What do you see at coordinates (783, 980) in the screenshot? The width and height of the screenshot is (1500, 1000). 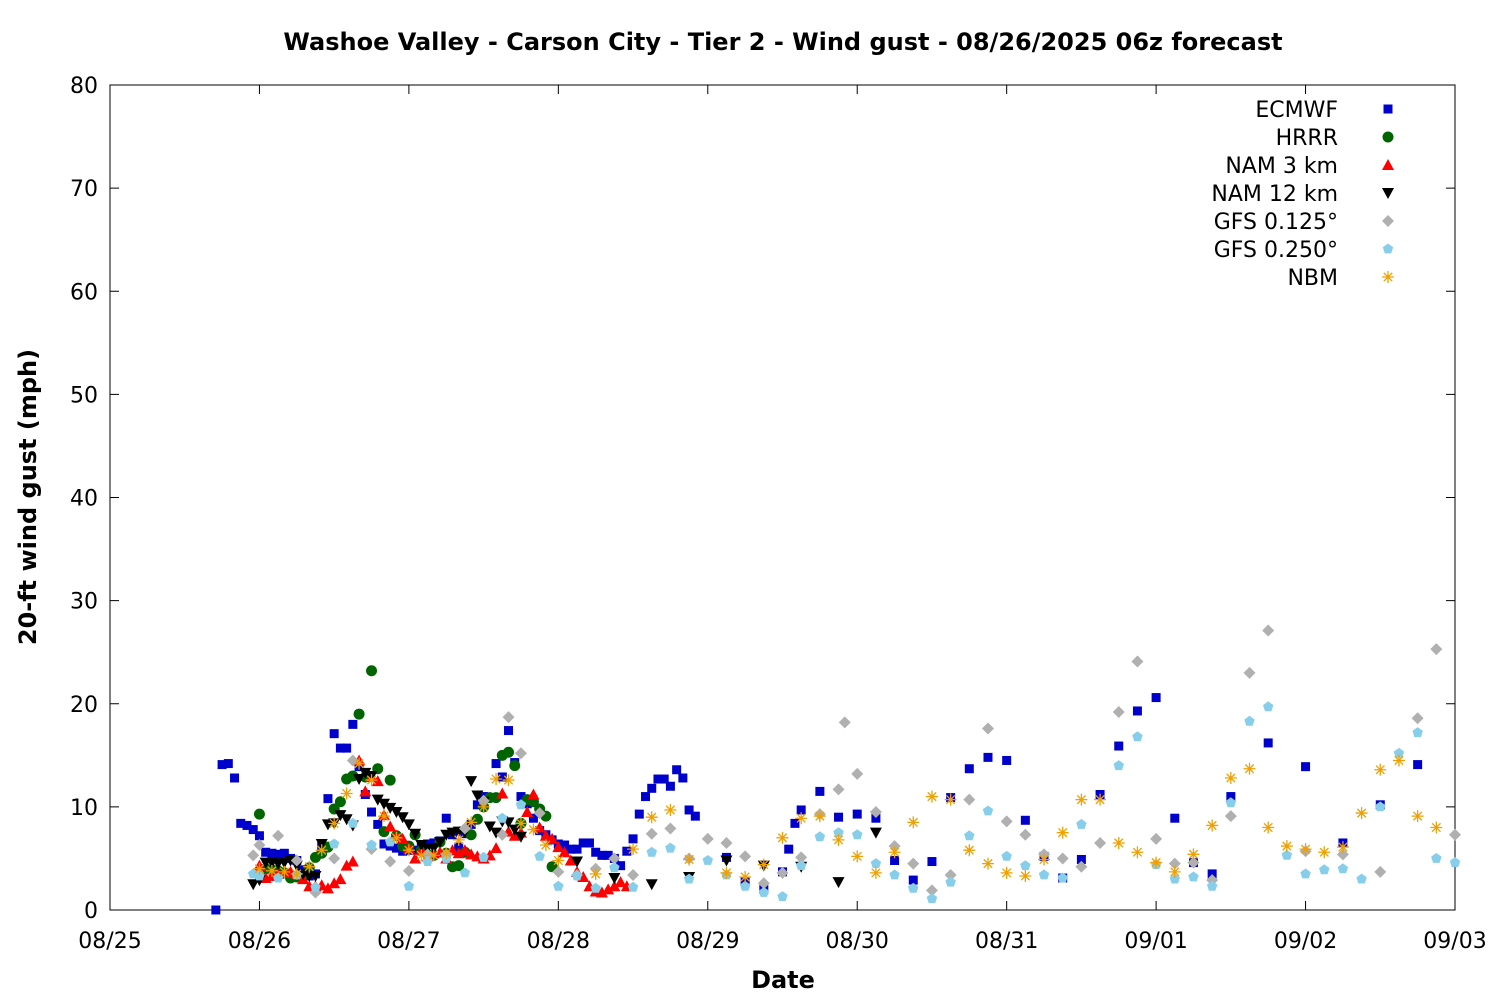 I see `x-axis-label: Date` at bounding box center [783, 980].